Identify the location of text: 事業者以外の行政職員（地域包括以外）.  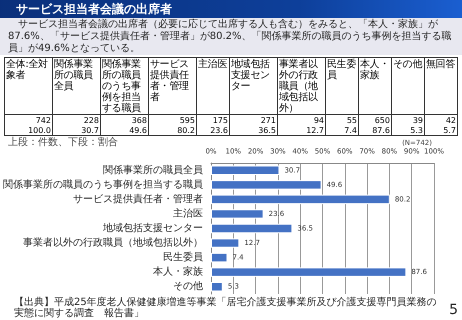
(302, 86).